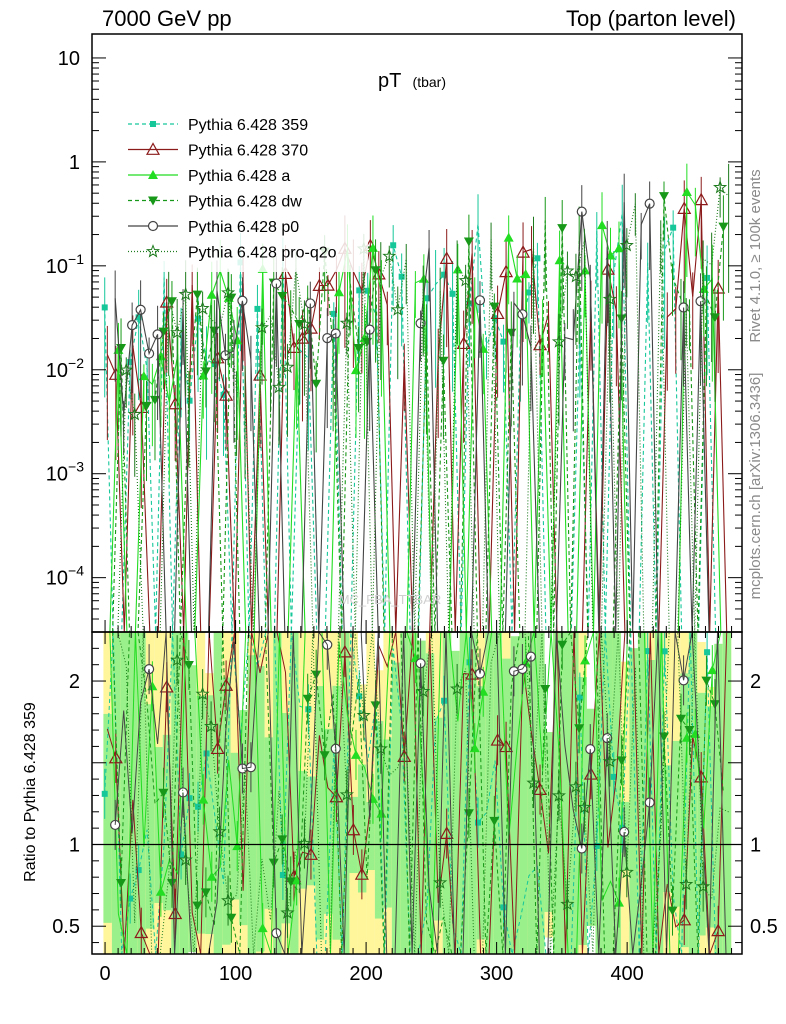 This screenshot has height=1024, width=786. Describe the element at coordinates (76, 467) in the screenshot. I see `y-tick-exp: −3` at that location.